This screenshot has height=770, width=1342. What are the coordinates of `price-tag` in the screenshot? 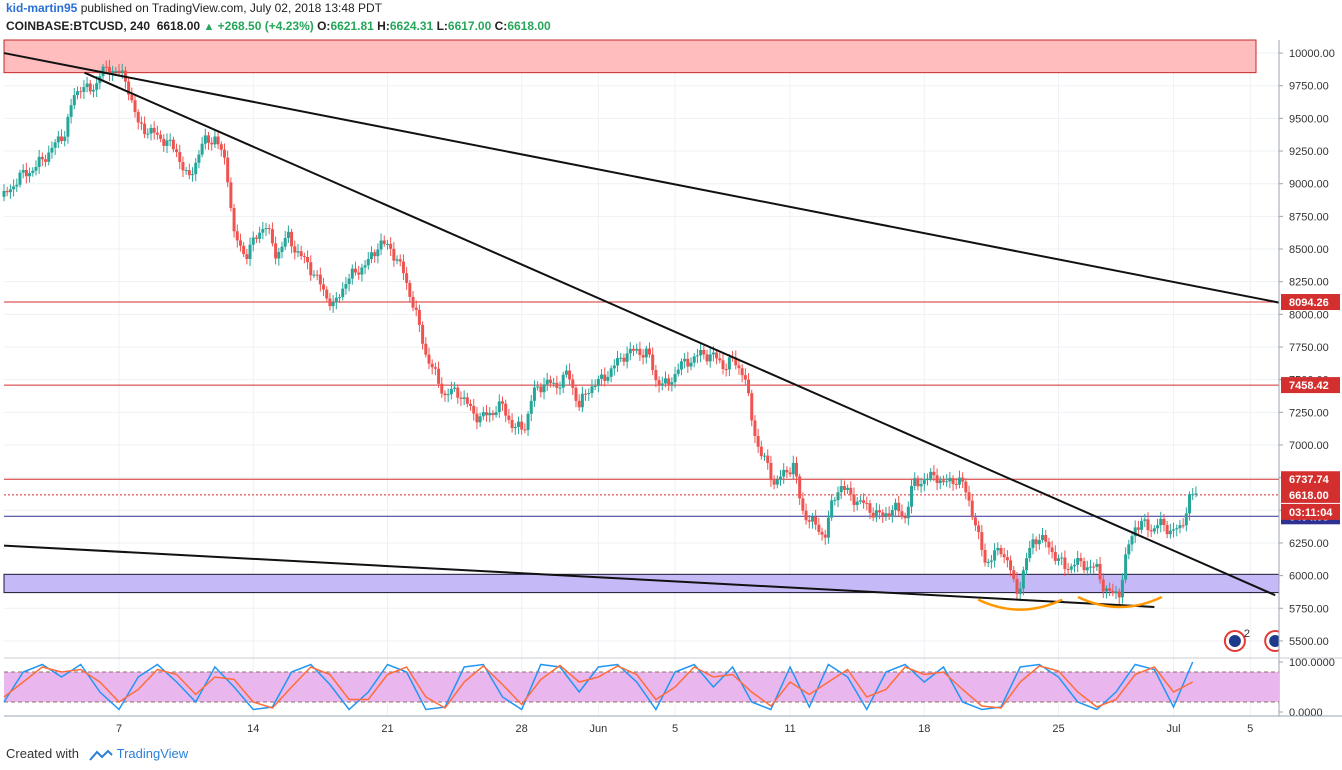 It's located at (1310, 494).